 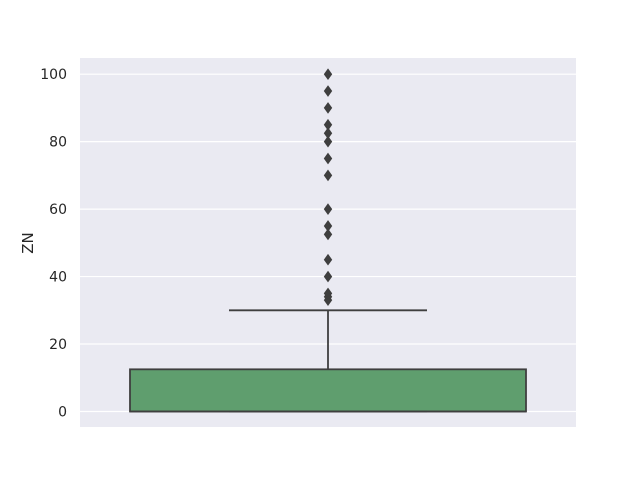 What do you see at coordinates (53, 243) in the screenshot?
I see `y-tick-labels: 0 20 40 60 80 100` at bounding box center [53, 243].